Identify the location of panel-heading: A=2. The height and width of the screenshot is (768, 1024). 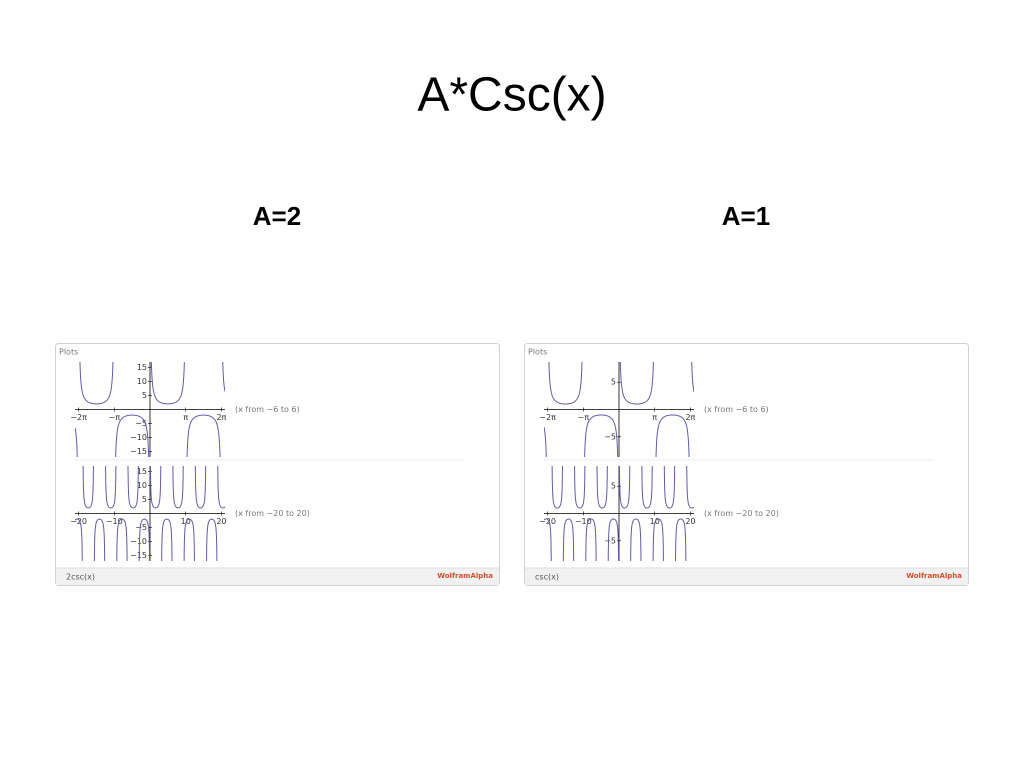
(277, 216).